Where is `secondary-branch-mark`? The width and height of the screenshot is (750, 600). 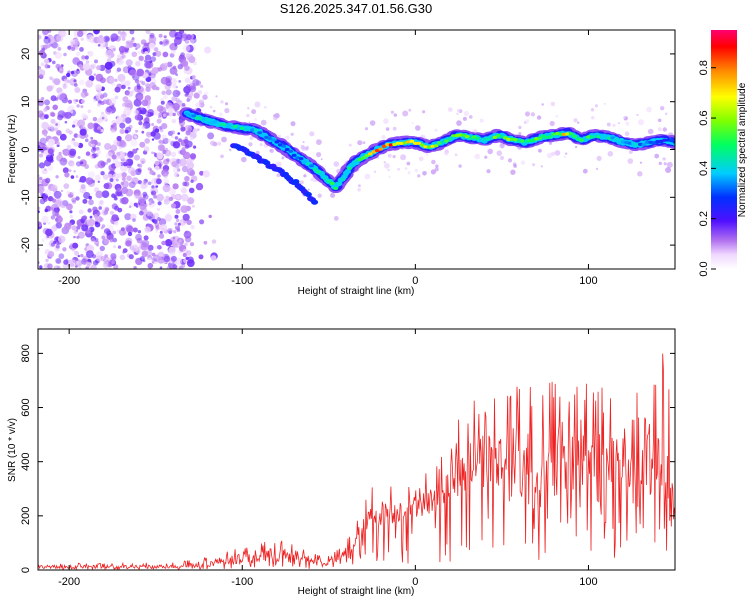
secondary-branch-mark is located at coordinates (315, 202).